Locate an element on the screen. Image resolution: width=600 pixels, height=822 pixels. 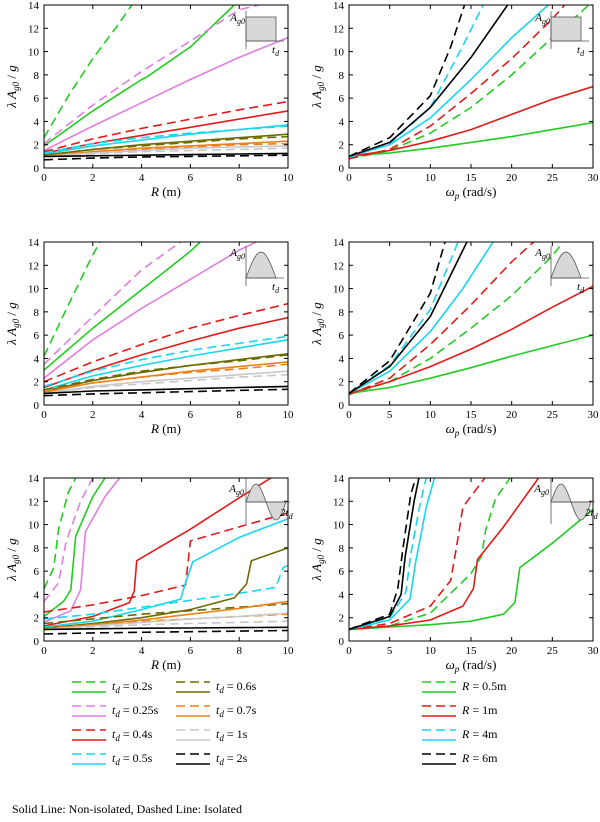
series-line-0_2s-dashed is located at coordinates (88, 72).